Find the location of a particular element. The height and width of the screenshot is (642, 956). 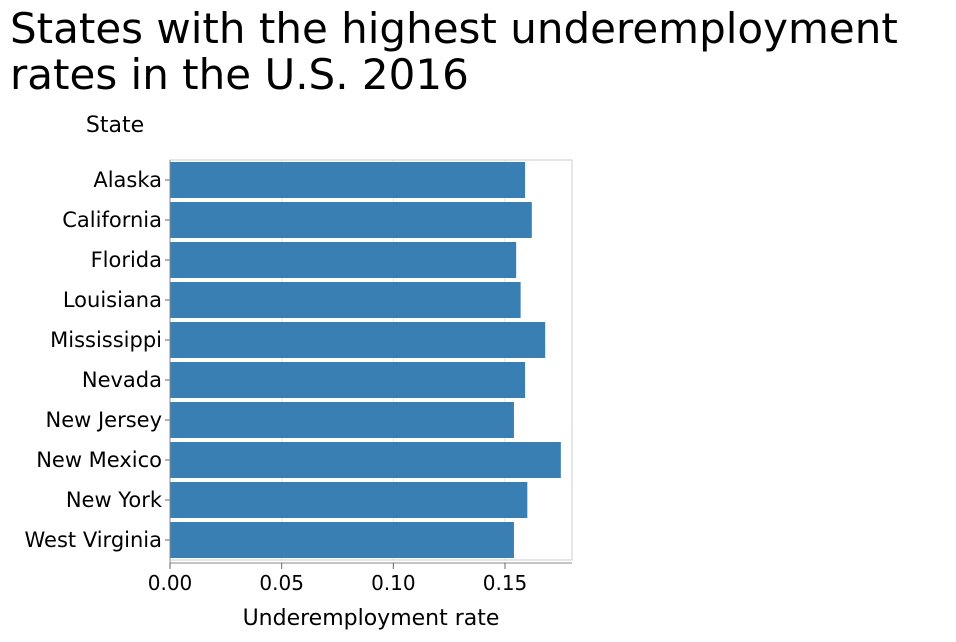

y-tick-label: New Mexico is located at coordinates (99, 460).